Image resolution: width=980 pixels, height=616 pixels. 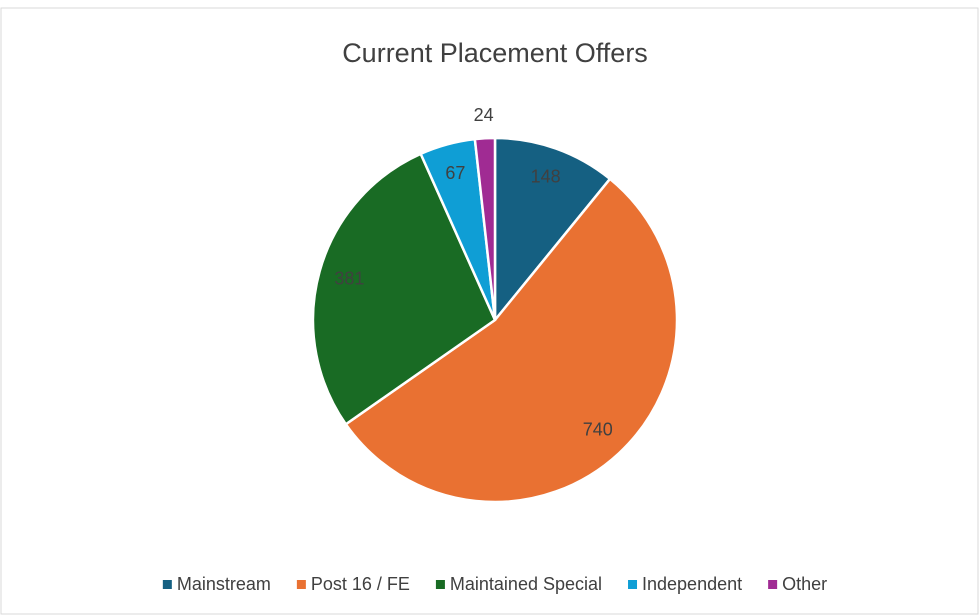 What do you see at coordinates (598, 429) in the screenshot?
I see `data-label: 740` at bounding box center [598, 429].